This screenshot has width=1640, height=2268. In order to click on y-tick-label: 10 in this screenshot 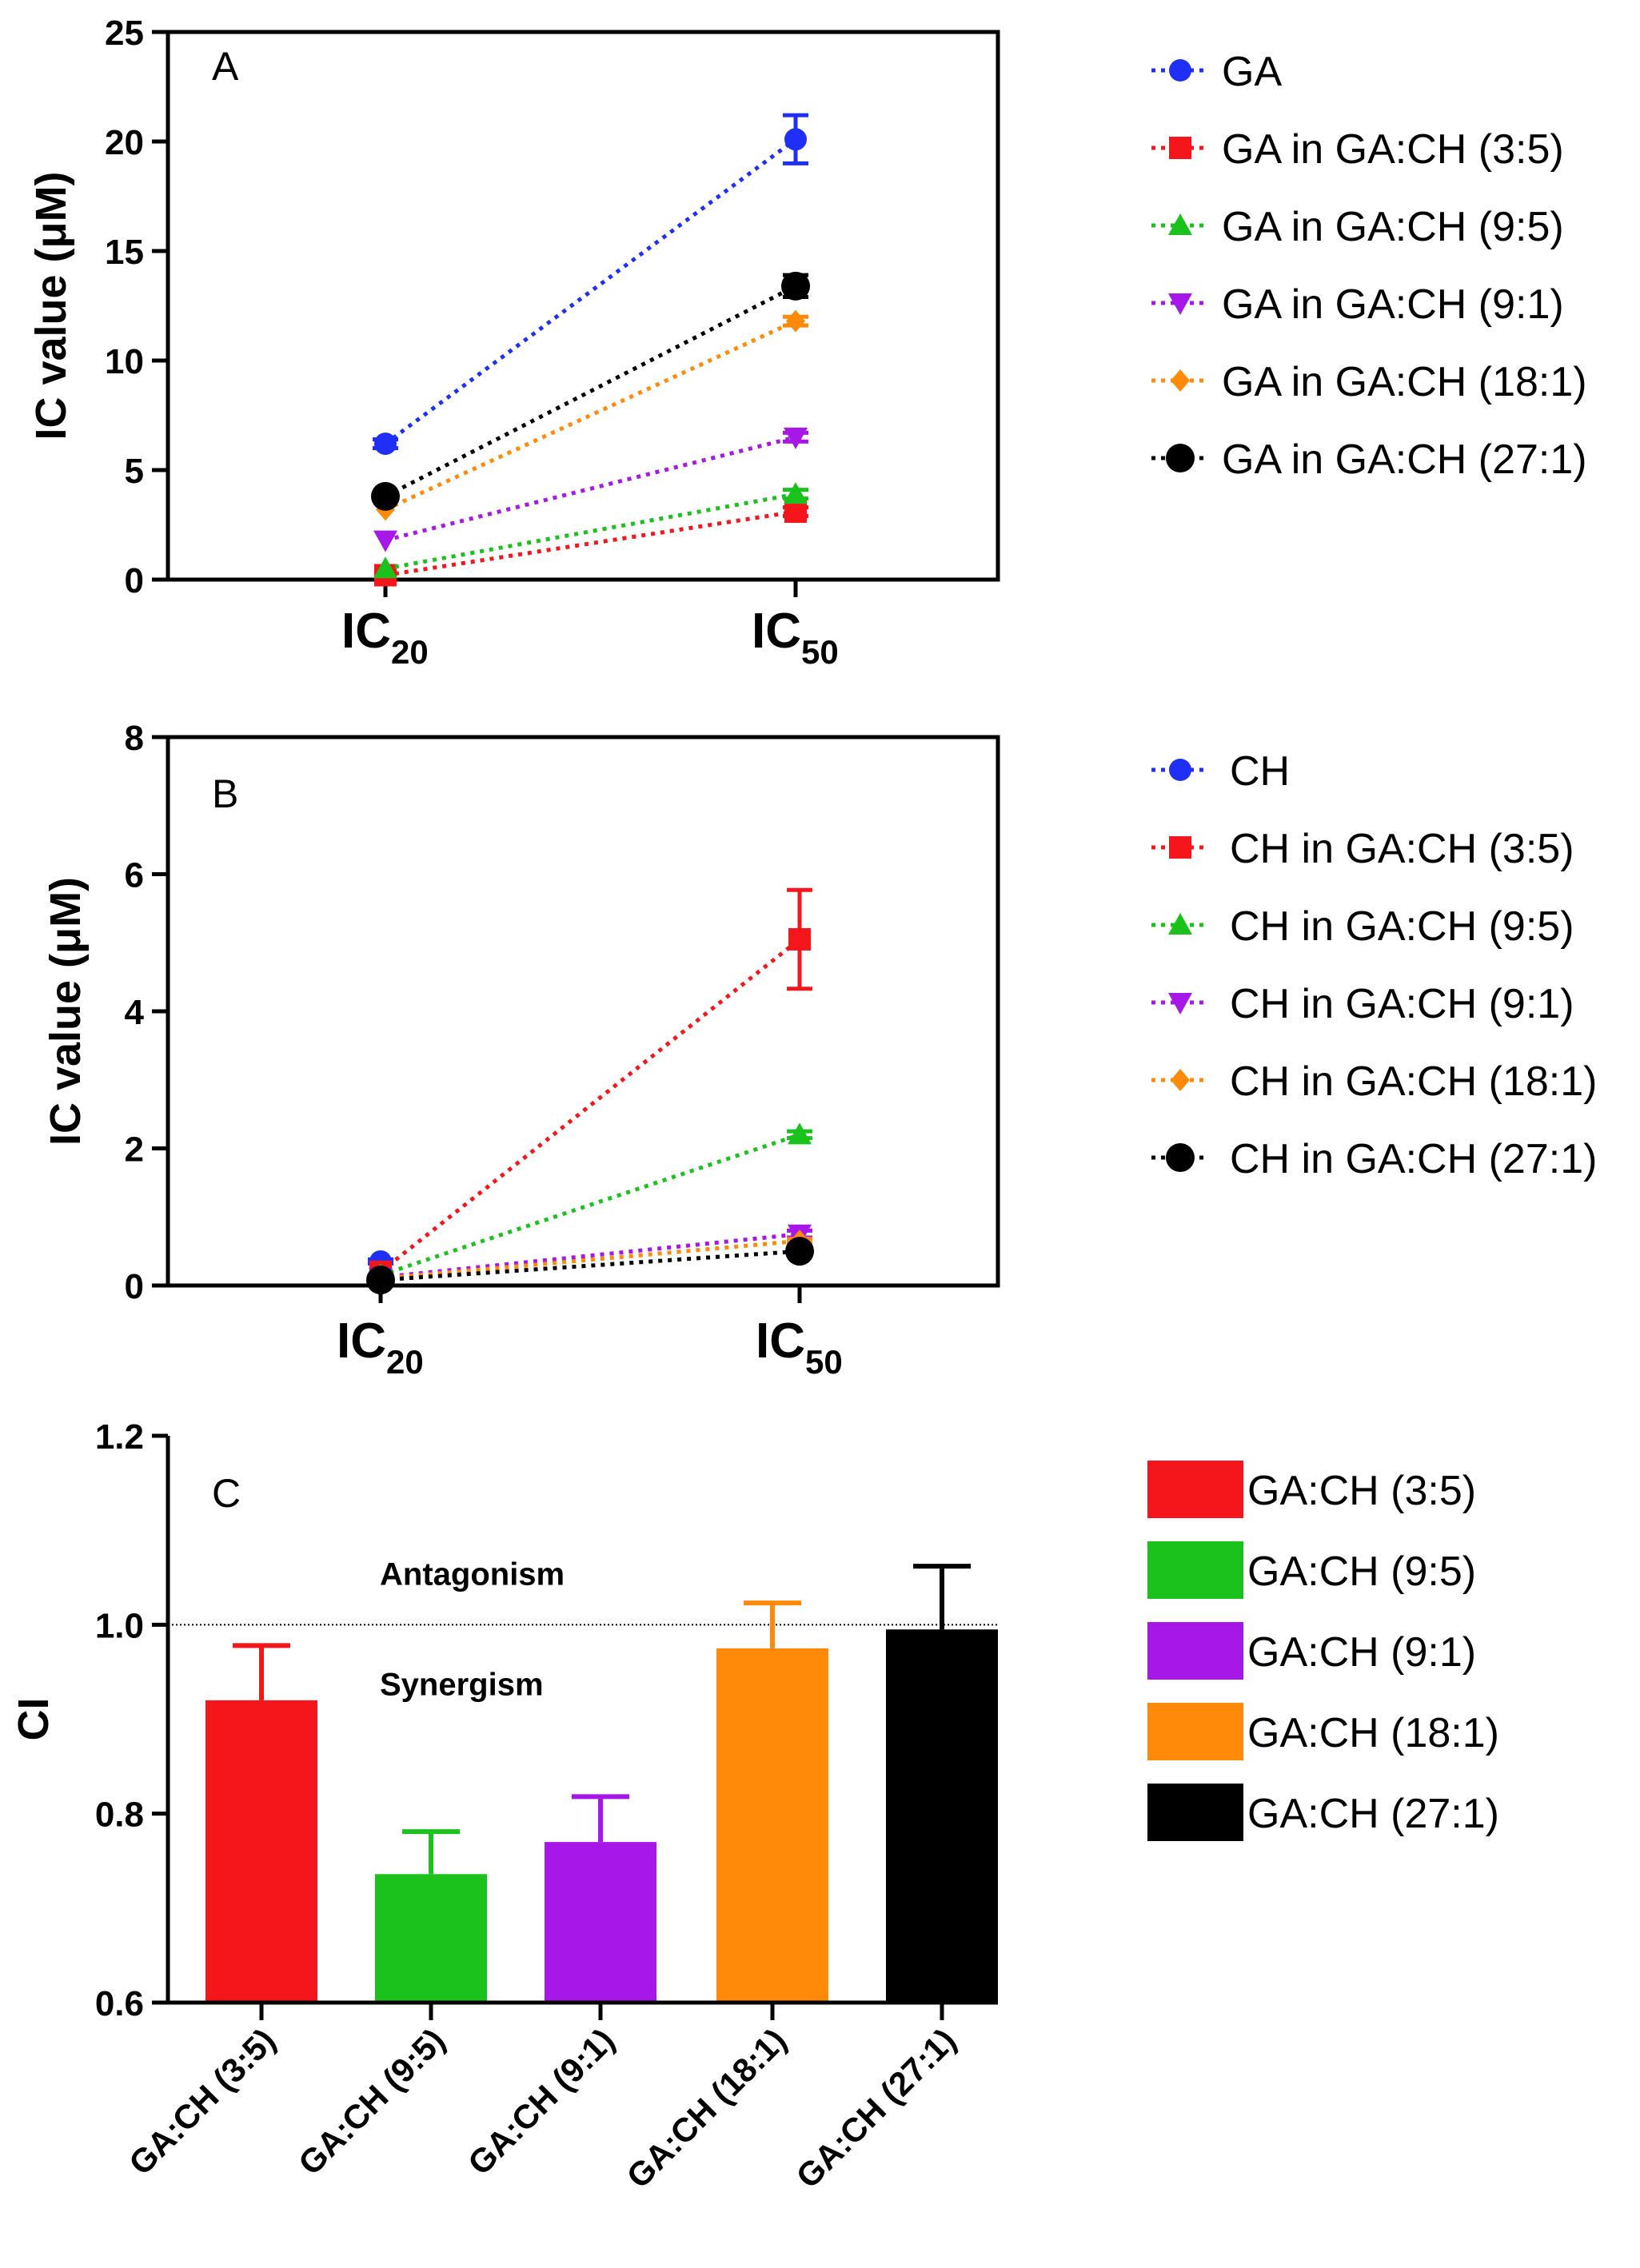, I will do `click(124, 361)`.